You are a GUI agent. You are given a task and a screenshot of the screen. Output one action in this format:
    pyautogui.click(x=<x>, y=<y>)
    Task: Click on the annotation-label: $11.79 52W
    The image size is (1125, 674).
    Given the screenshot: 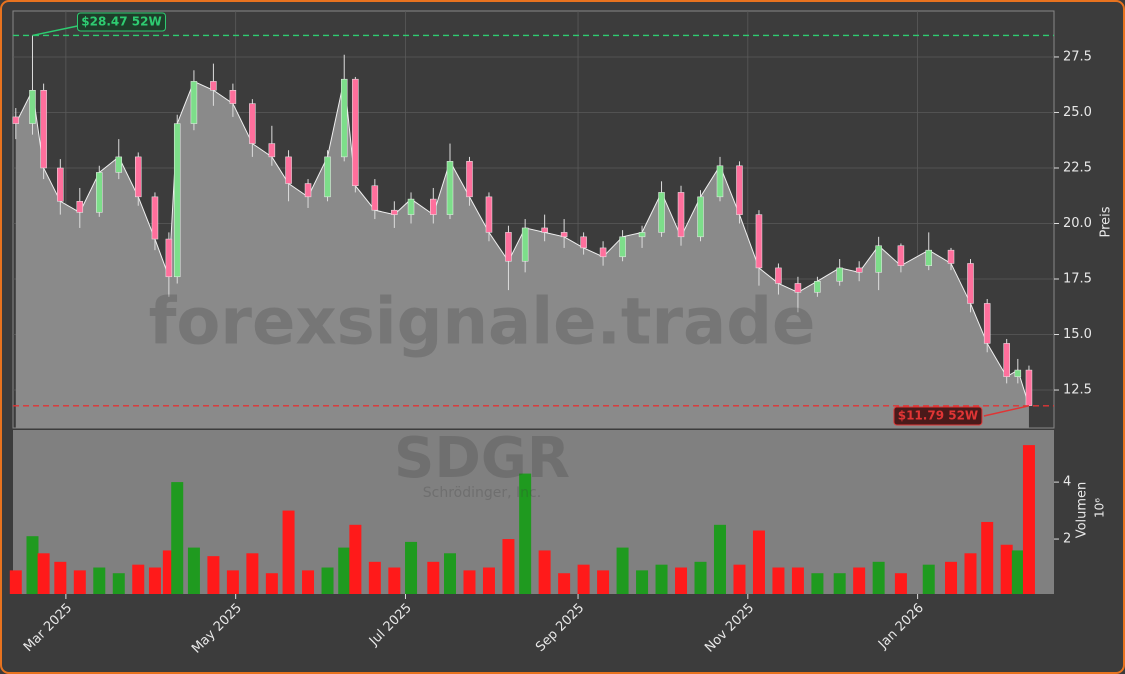 What is the action you would take?
    pyautogui.click(x=938, y=416)
    